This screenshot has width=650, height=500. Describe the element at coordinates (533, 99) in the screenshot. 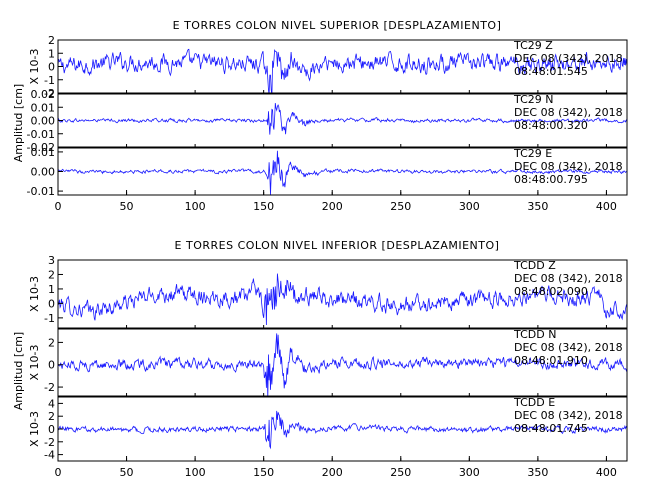

I see `station-component-label: TC29 N` at that location.